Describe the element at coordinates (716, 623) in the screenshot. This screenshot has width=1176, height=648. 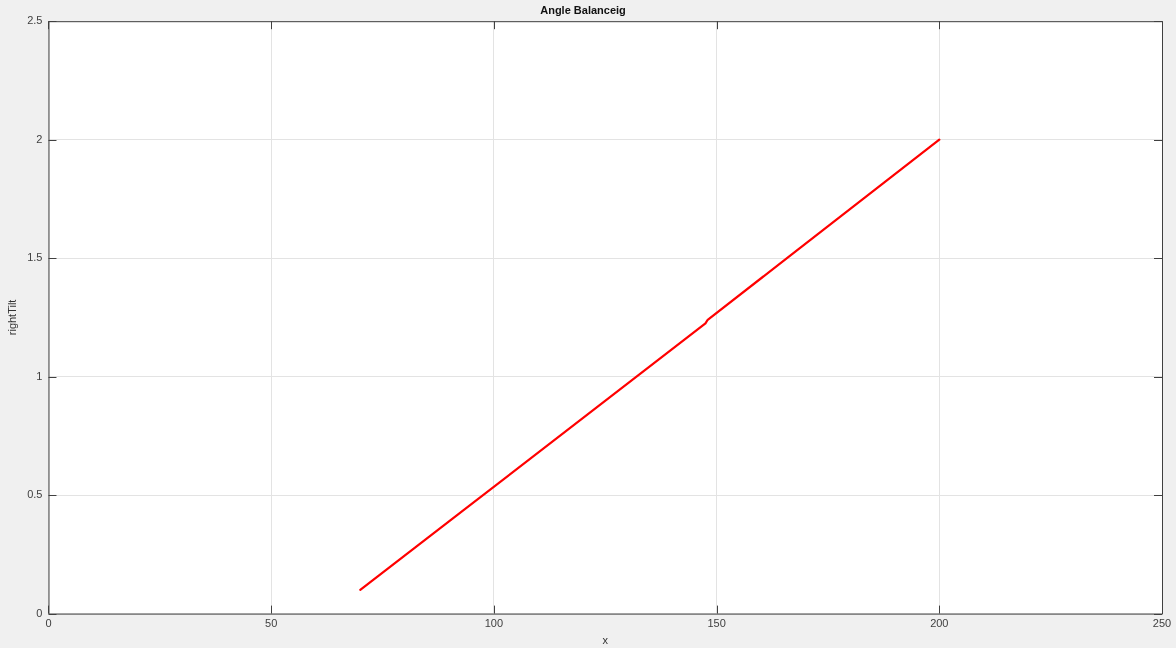
I see `x-tick-label: 150` at that location.